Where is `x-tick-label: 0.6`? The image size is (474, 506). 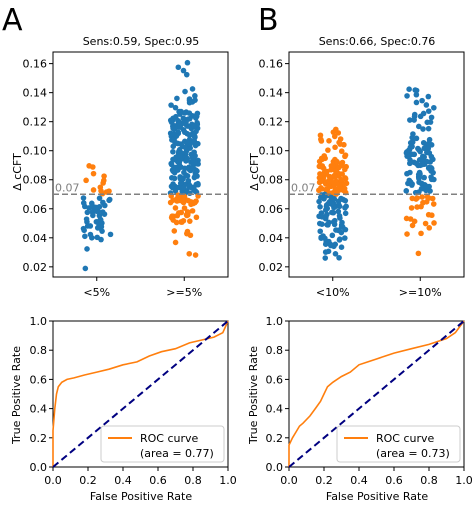 x-tick-label: 0.6 is located at coordinates (394, 480).